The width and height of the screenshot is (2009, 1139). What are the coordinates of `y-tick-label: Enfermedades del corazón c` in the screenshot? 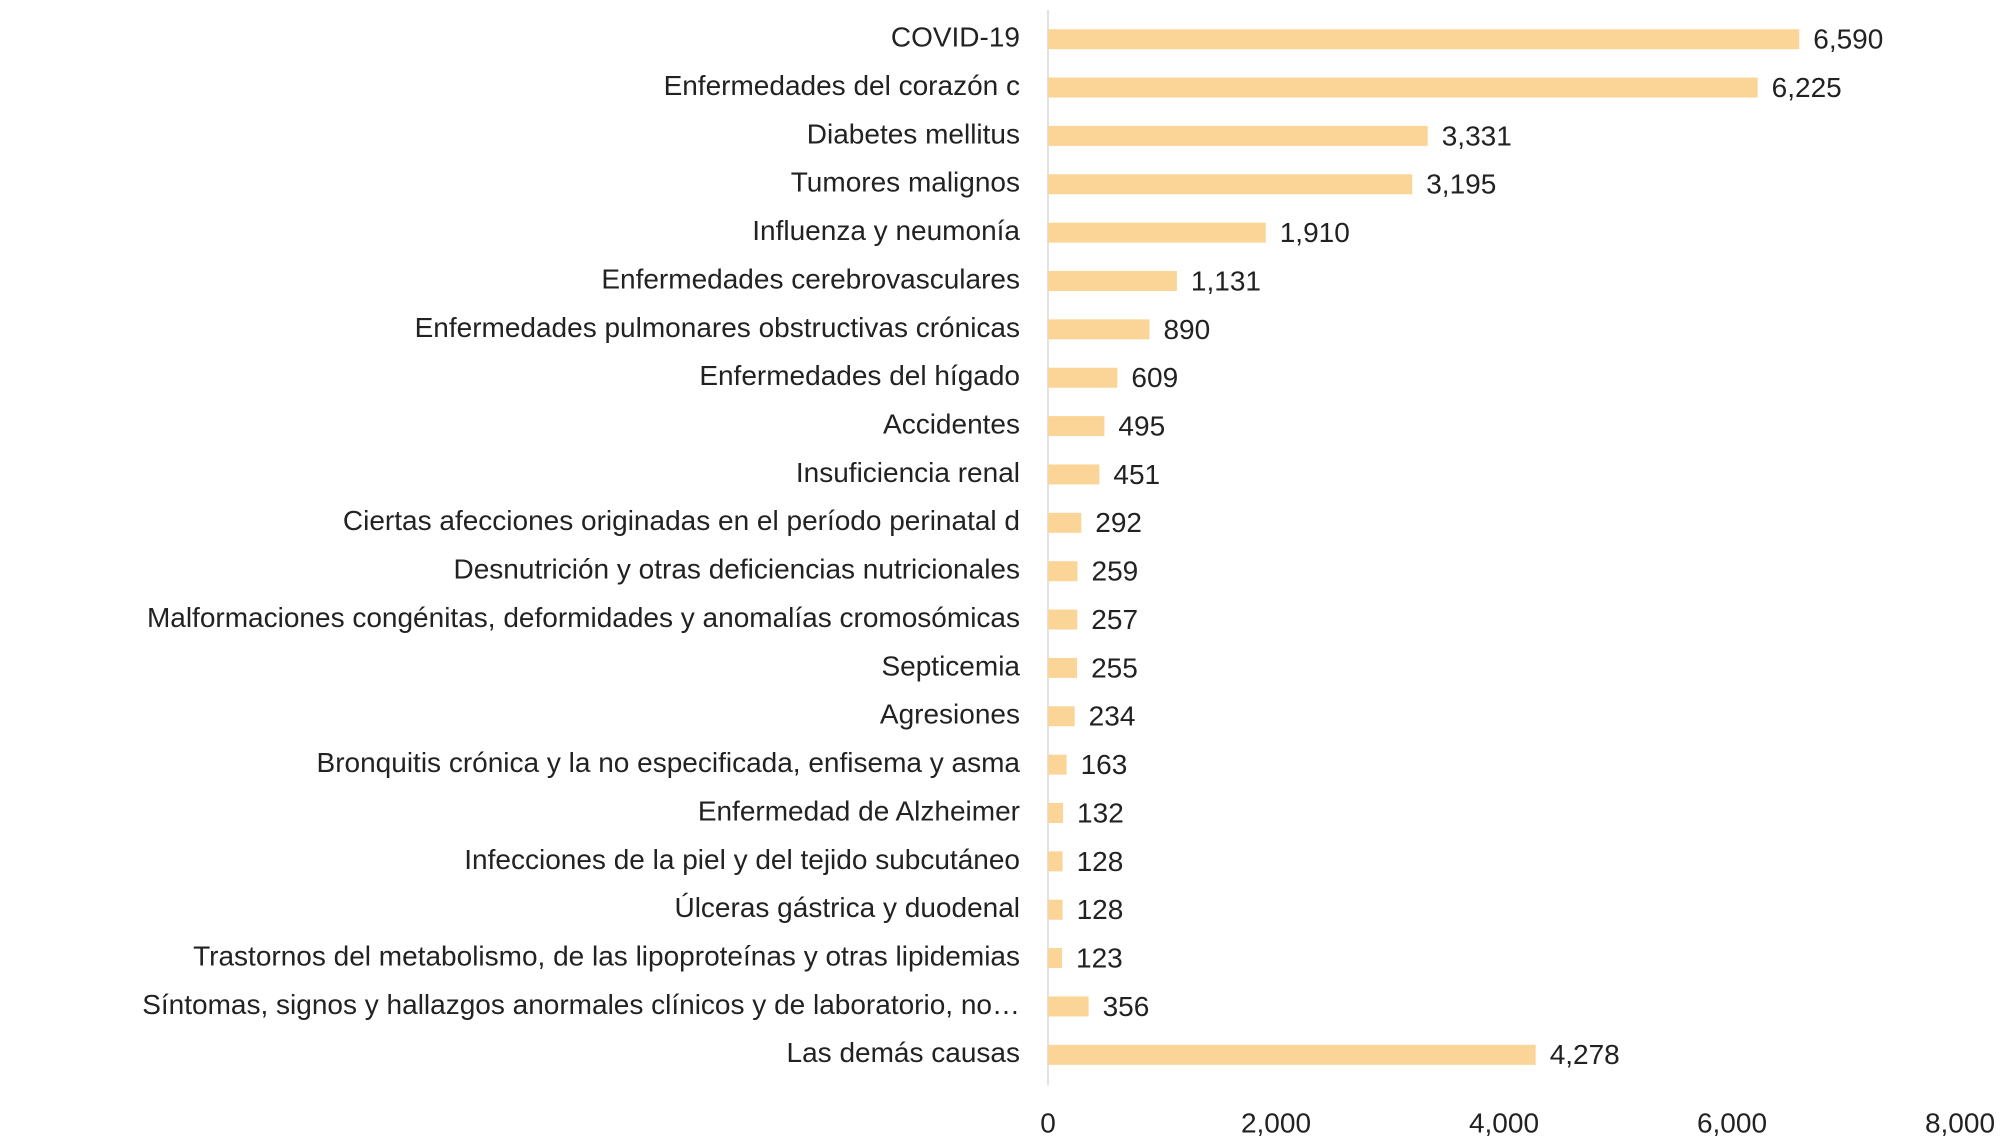 It's located at (842, 85).